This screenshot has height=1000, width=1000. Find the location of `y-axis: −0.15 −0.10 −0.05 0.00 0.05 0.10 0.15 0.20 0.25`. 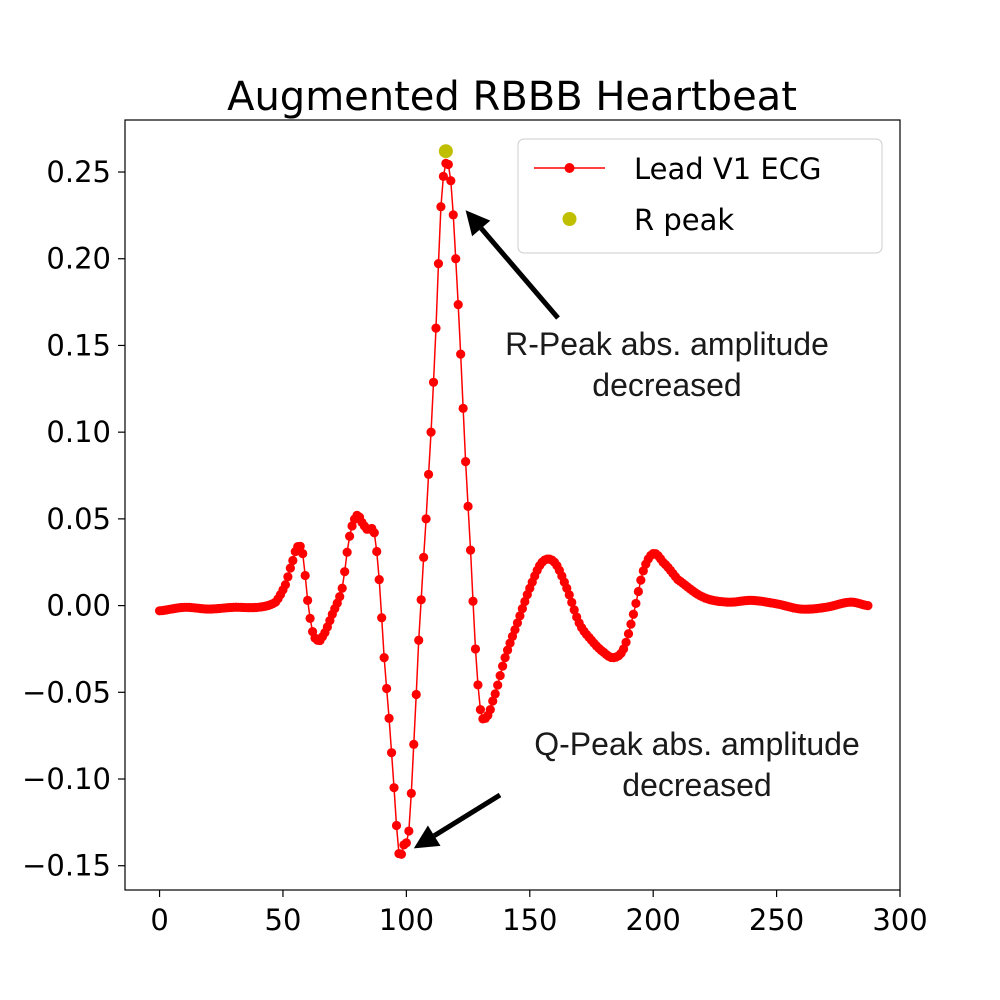

y-axis: −0.15 −0.10 −0.05 0.00 0.05 0.10 0.15 0.20 0.25 is located at coordinates (73, 519).